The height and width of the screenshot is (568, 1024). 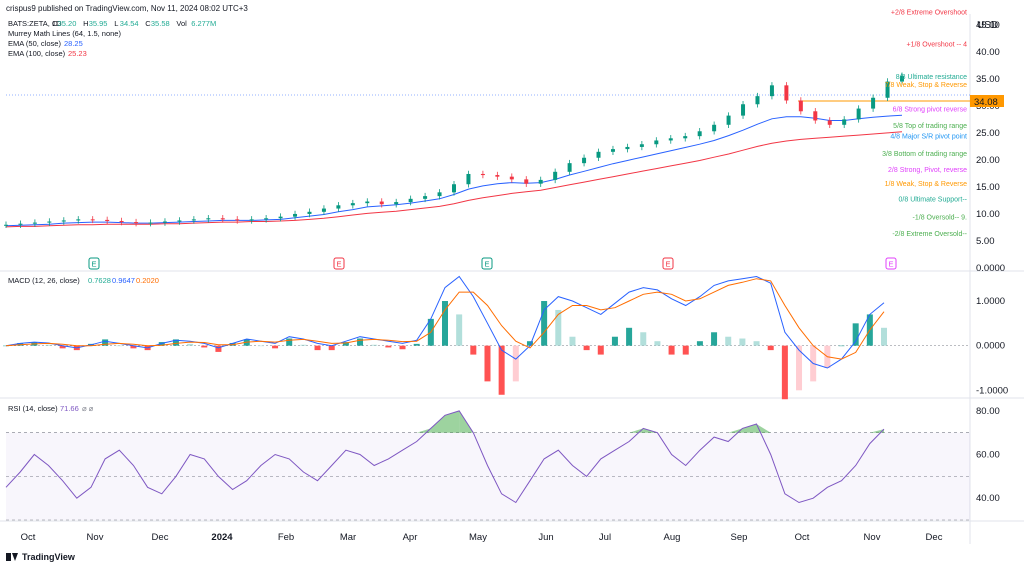 What do you see at coordinates (147, 280) in the screenshot?
I see `macd-value-3: 0.2020` at bounding box center [147, 280].